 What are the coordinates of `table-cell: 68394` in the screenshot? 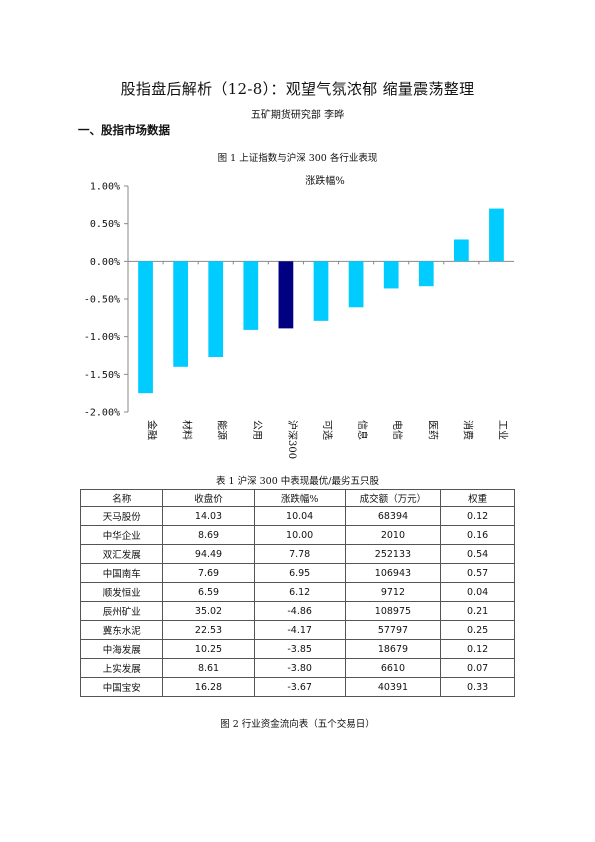 It's located at (393, 516).